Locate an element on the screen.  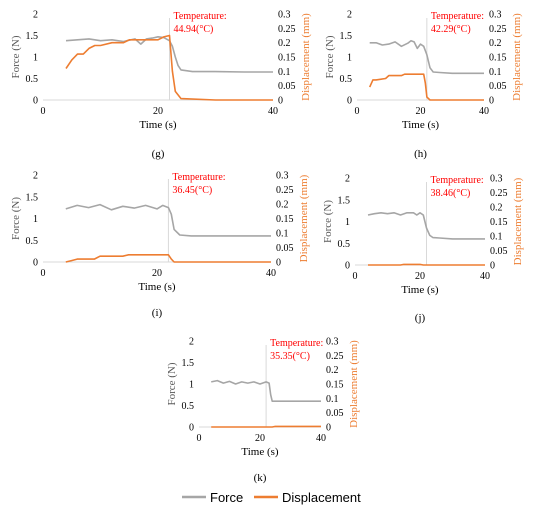
temperature-value: 44.94(°C) is located at coordinates (194, 29).